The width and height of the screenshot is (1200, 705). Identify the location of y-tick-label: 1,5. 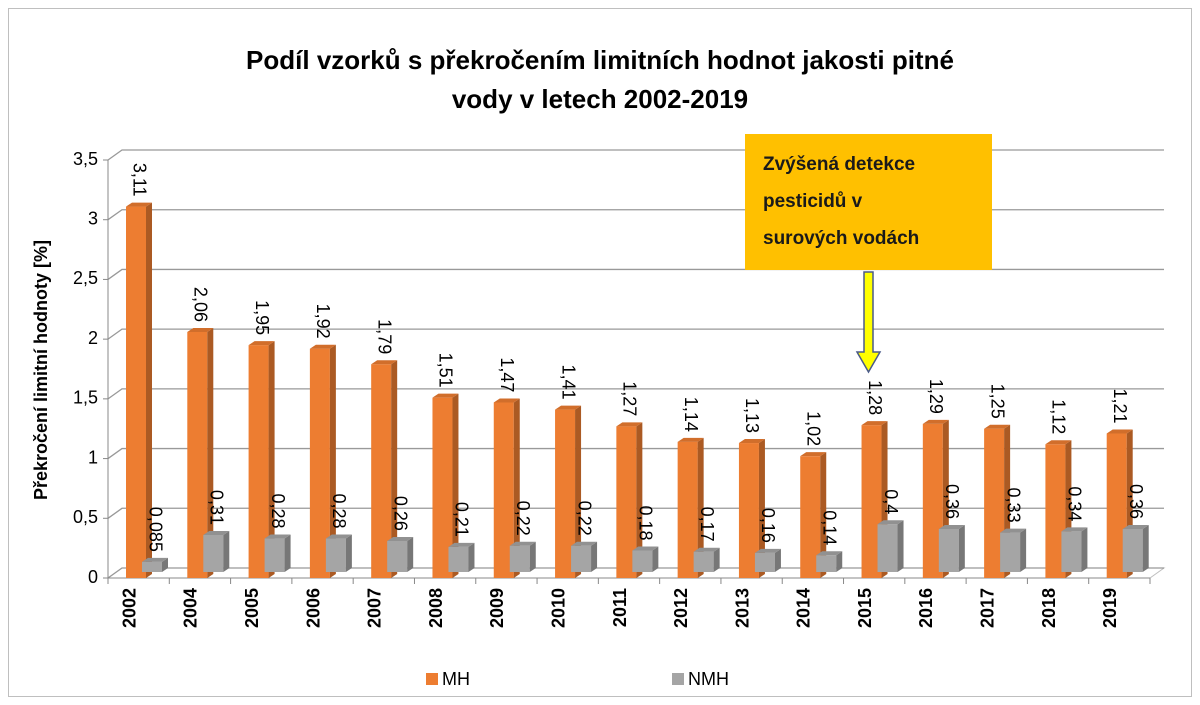
(85, 398).